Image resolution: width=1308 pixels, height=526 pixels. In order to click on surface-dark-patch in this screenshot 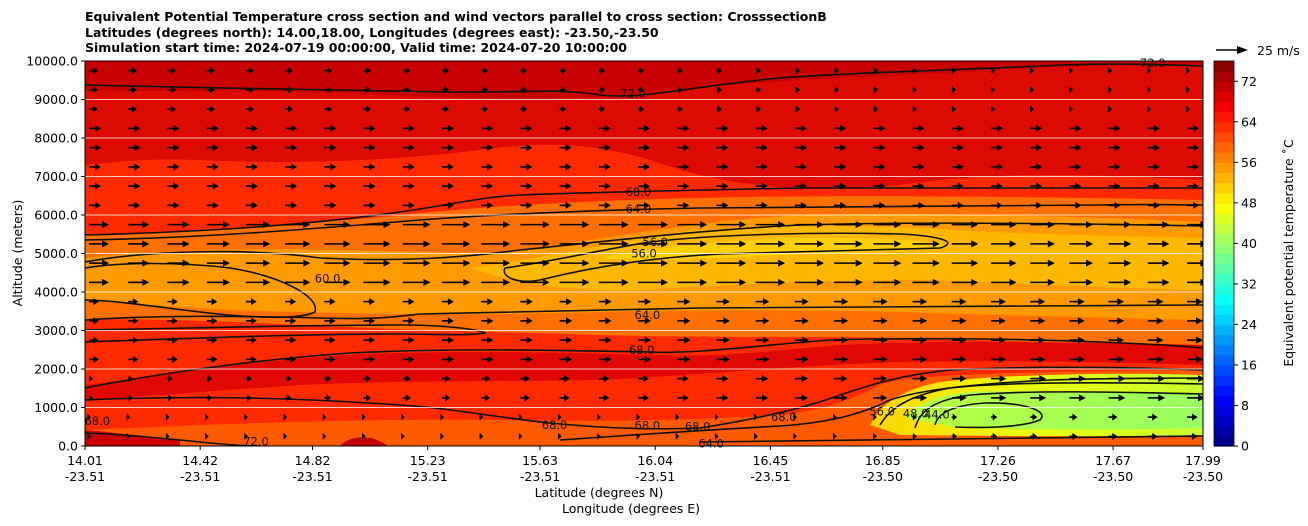, I will do `click(364, 441)`.